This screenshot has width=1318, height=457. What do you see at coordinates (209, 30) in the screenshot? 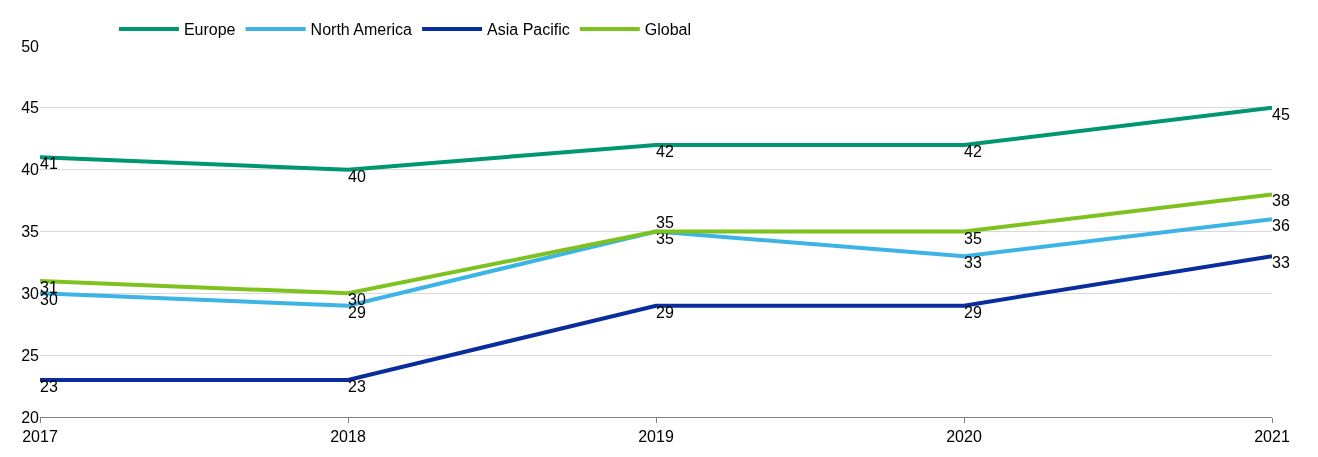
I see `legend-label: Europe` at bounding box center [209, 30].